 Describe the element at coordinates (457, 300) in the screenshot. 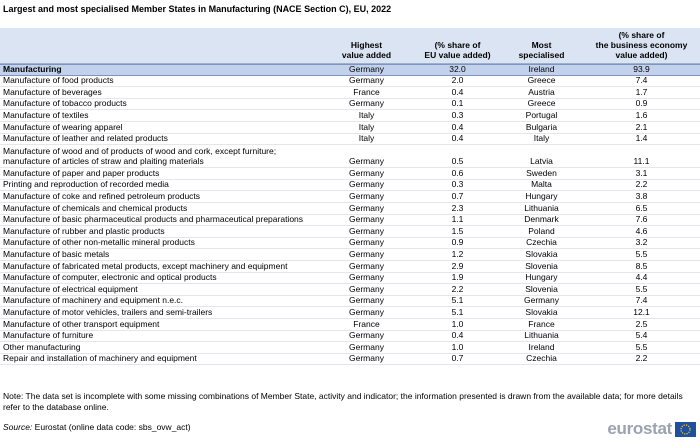

I see `cell: 5.1` at that location.